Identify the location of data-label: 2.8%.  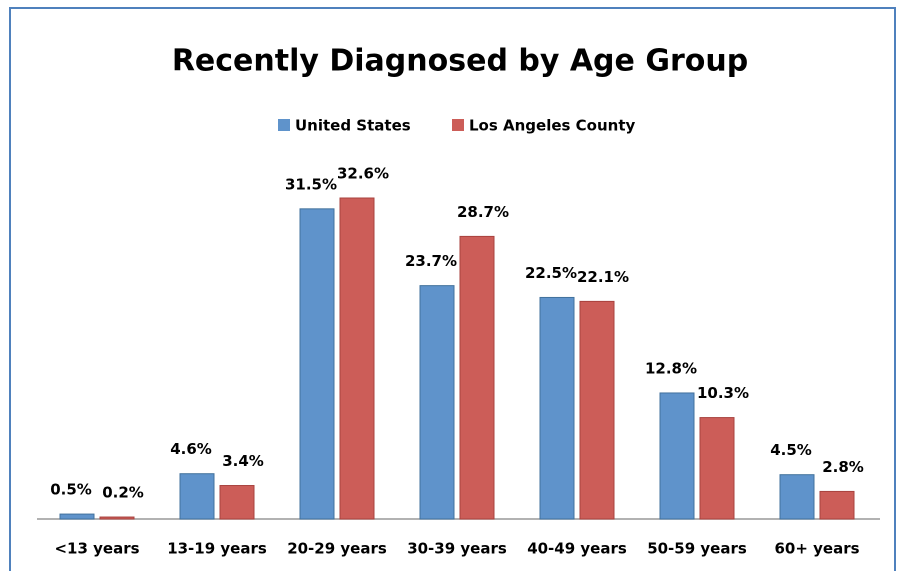
(843, 467).